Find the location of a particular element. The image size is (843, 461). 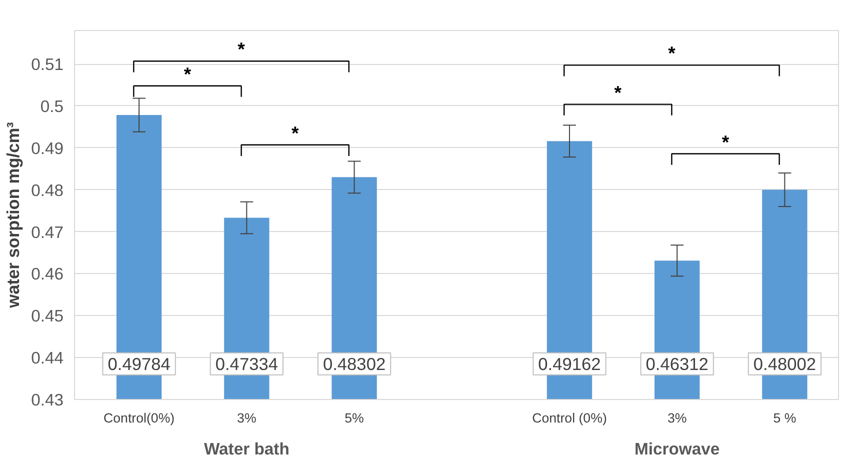

x-tick-label: Control (0%) is located at coordinates (569, 418).